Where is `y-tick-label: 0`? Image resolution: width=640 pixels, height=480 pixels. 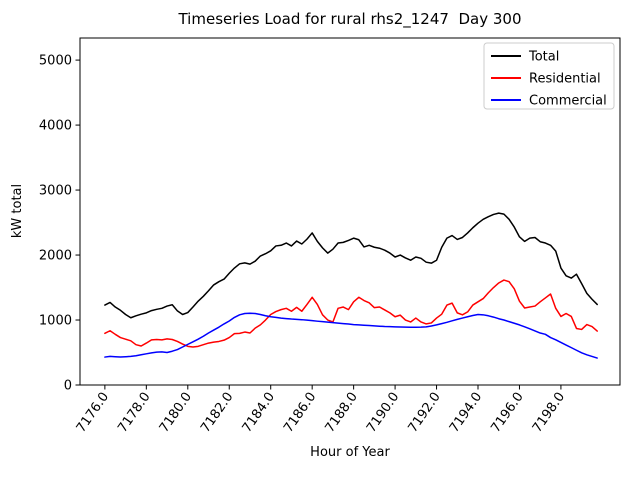
y-tick-label: 0 is located at coordinates (68, 386).